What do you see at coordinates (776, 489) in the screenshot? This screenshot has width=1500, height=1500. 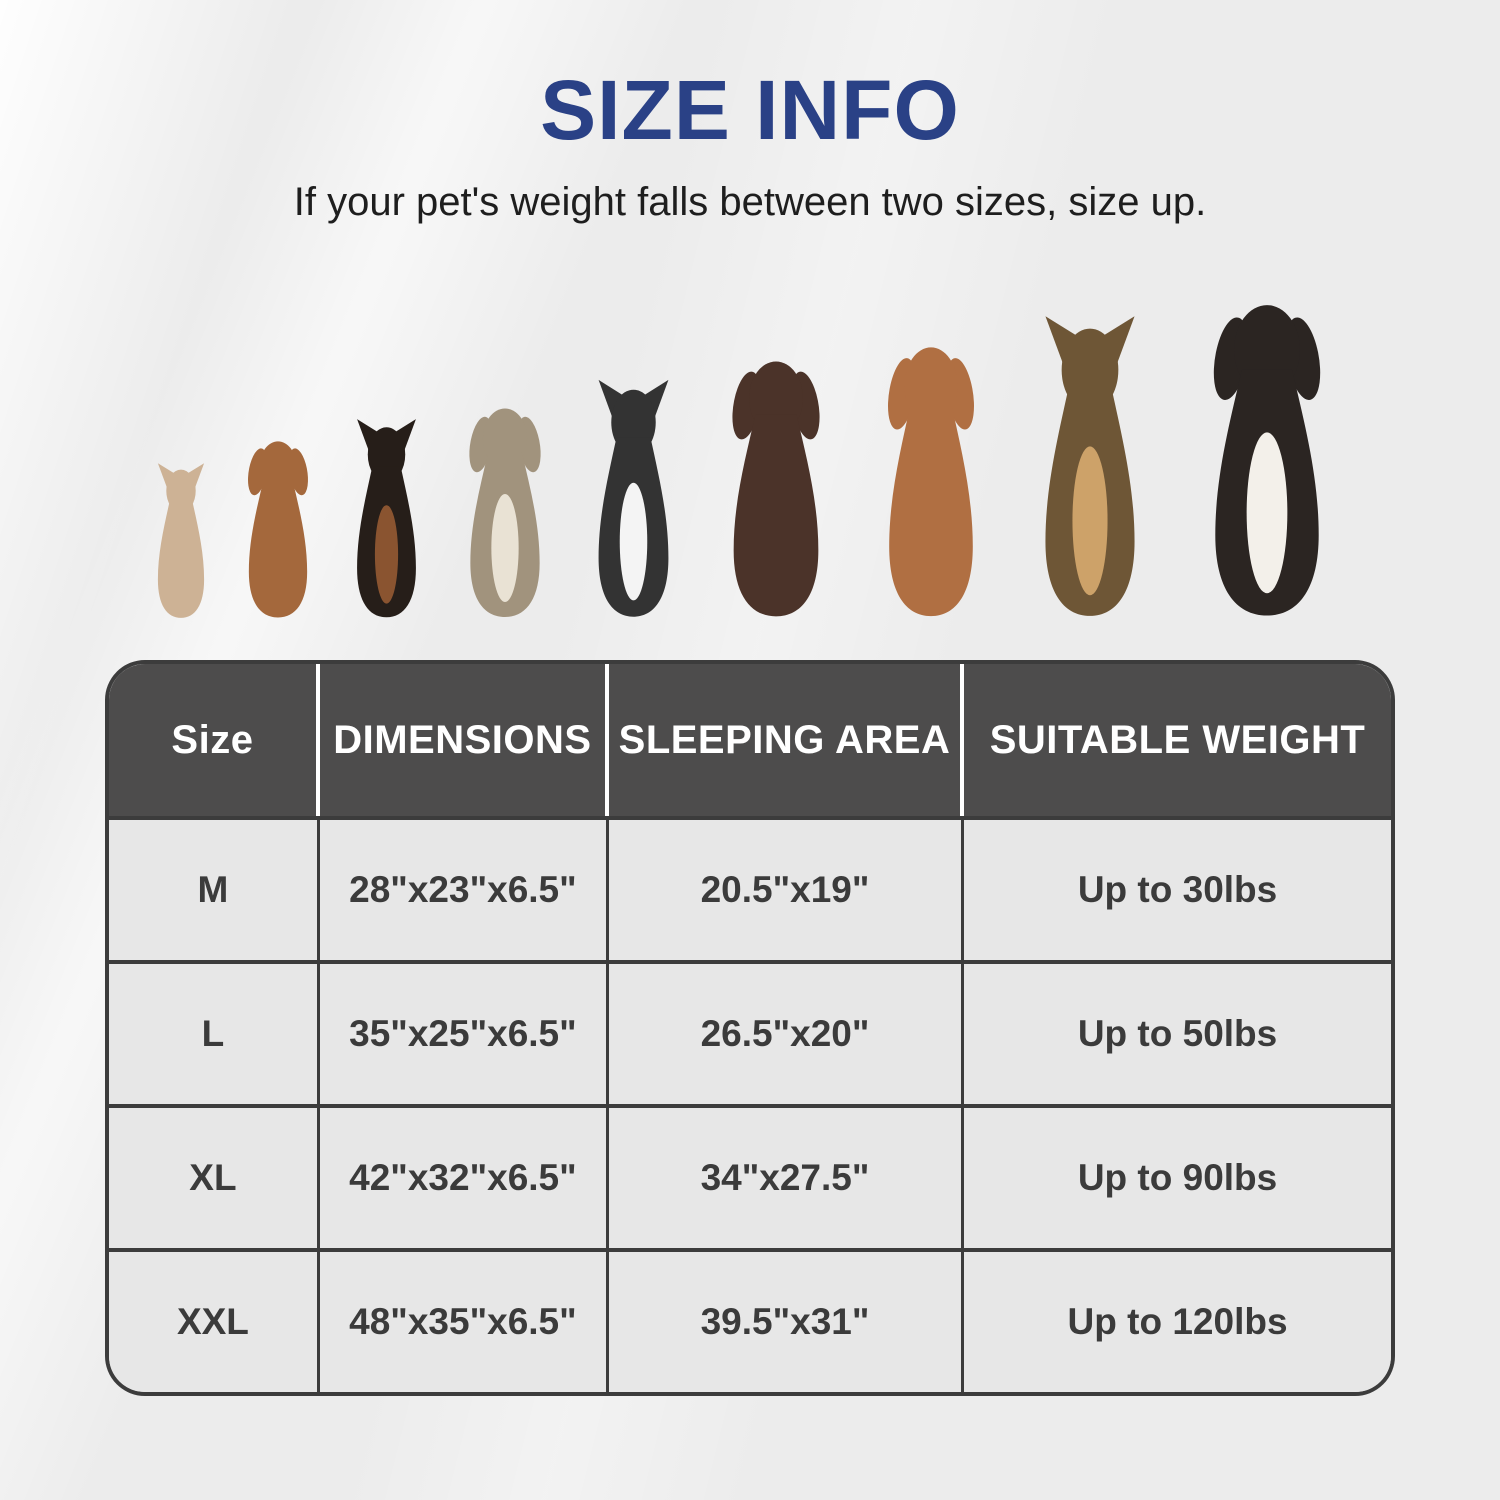 I see `dog-chocolate-labrador` at bounding box center [776, 489].